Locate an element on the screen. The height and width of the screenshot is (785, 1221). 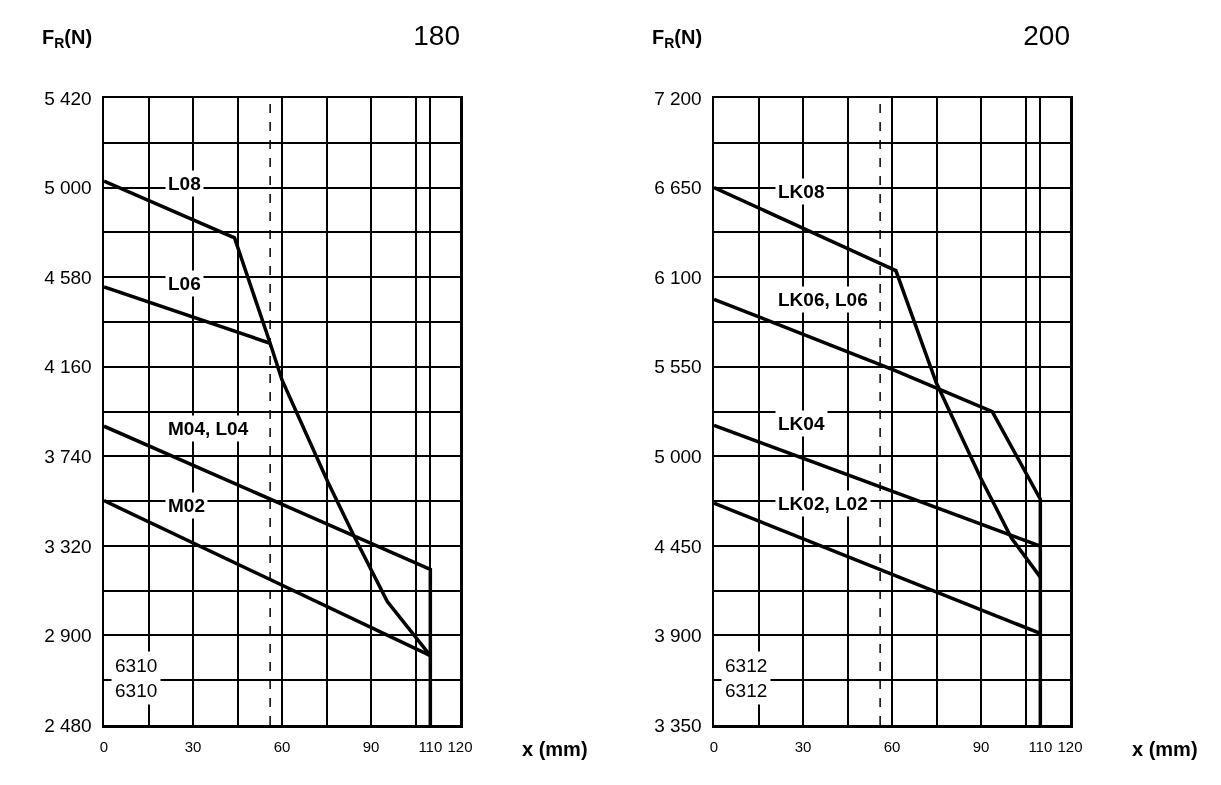
y-tick-label: 2 480 is located at coordinates (68, 725).